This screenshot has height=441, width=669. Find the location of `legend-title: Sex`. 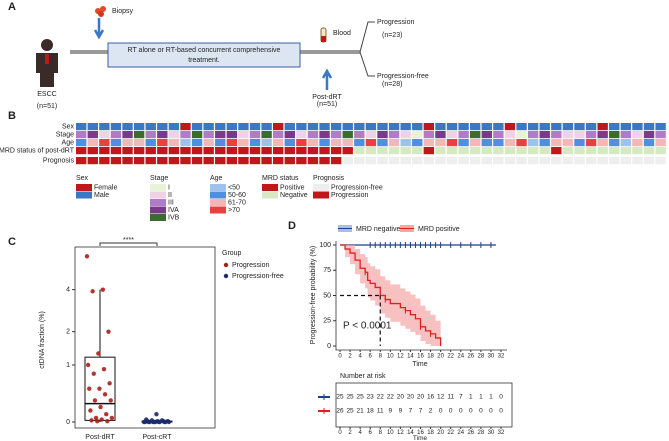

legend-title: Sex is located at coordinates (82, 178).